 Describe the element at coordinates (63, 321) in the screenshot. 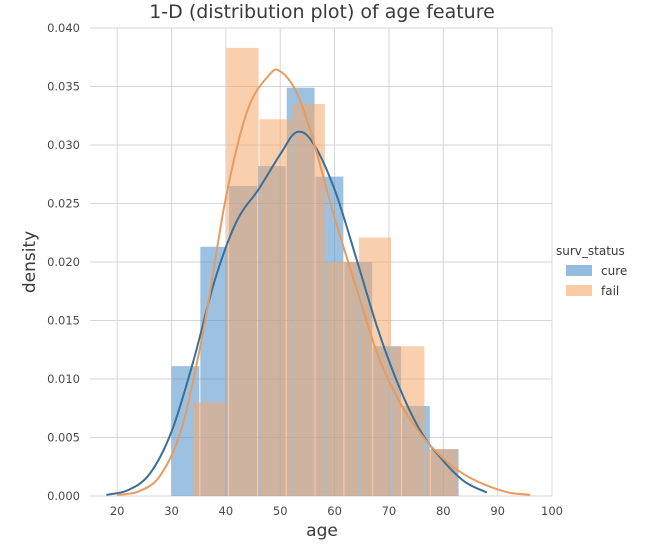

I see `y-tick-label: 0.015` at that location.